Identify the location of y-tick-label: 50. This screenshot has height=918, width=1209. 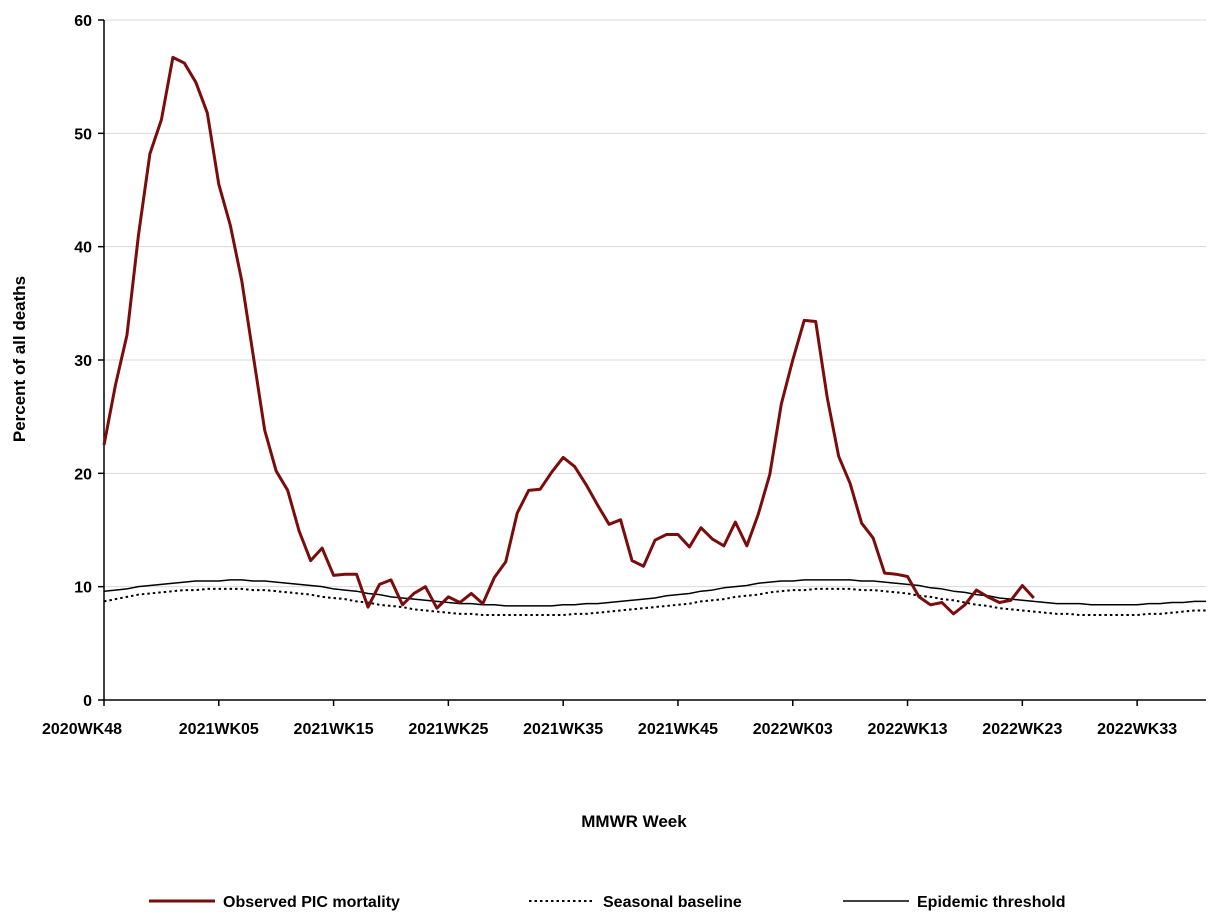
(83, 134).